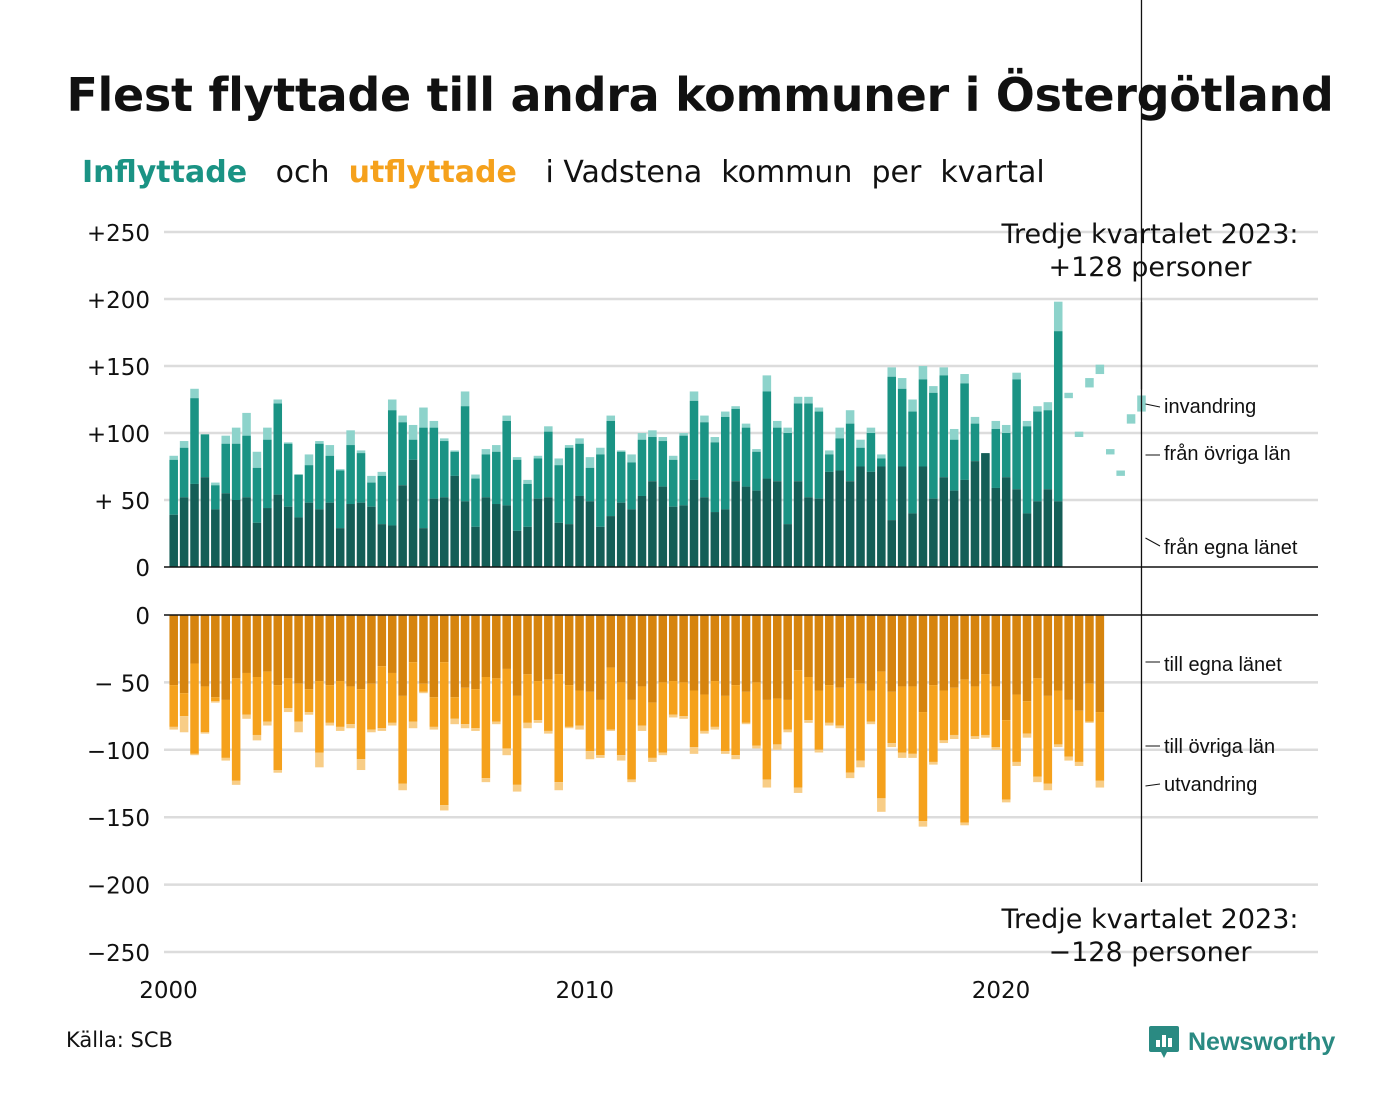  Describe the element at coordinates (1262, 1041) in the screenshot. I see `brand-name: Newsworthy` at that location.